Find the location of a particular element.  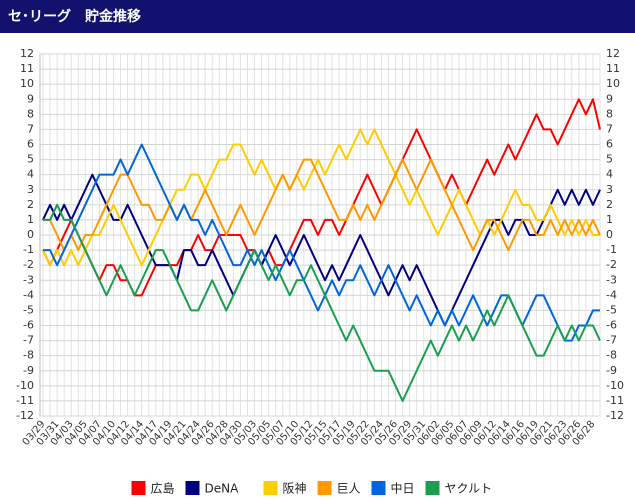

y2-tick-label: 12 is located at coordinates (613, 53).